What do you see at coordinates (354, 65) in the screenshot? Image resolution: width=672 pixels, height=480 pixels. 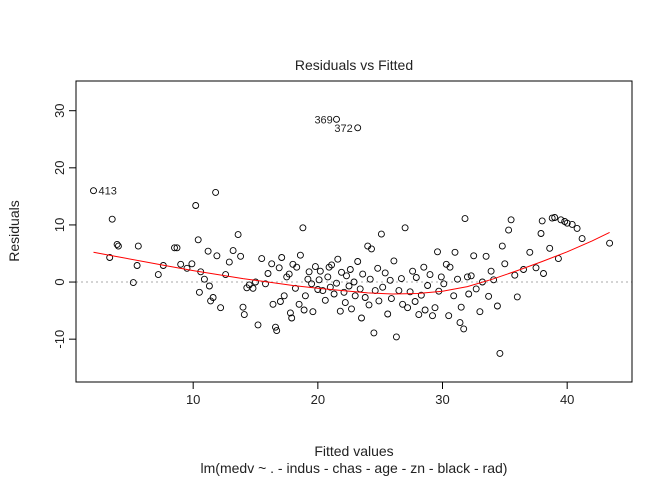 I see `chart-title: Residuals vs Fitted` at bounding box center [354, 65].